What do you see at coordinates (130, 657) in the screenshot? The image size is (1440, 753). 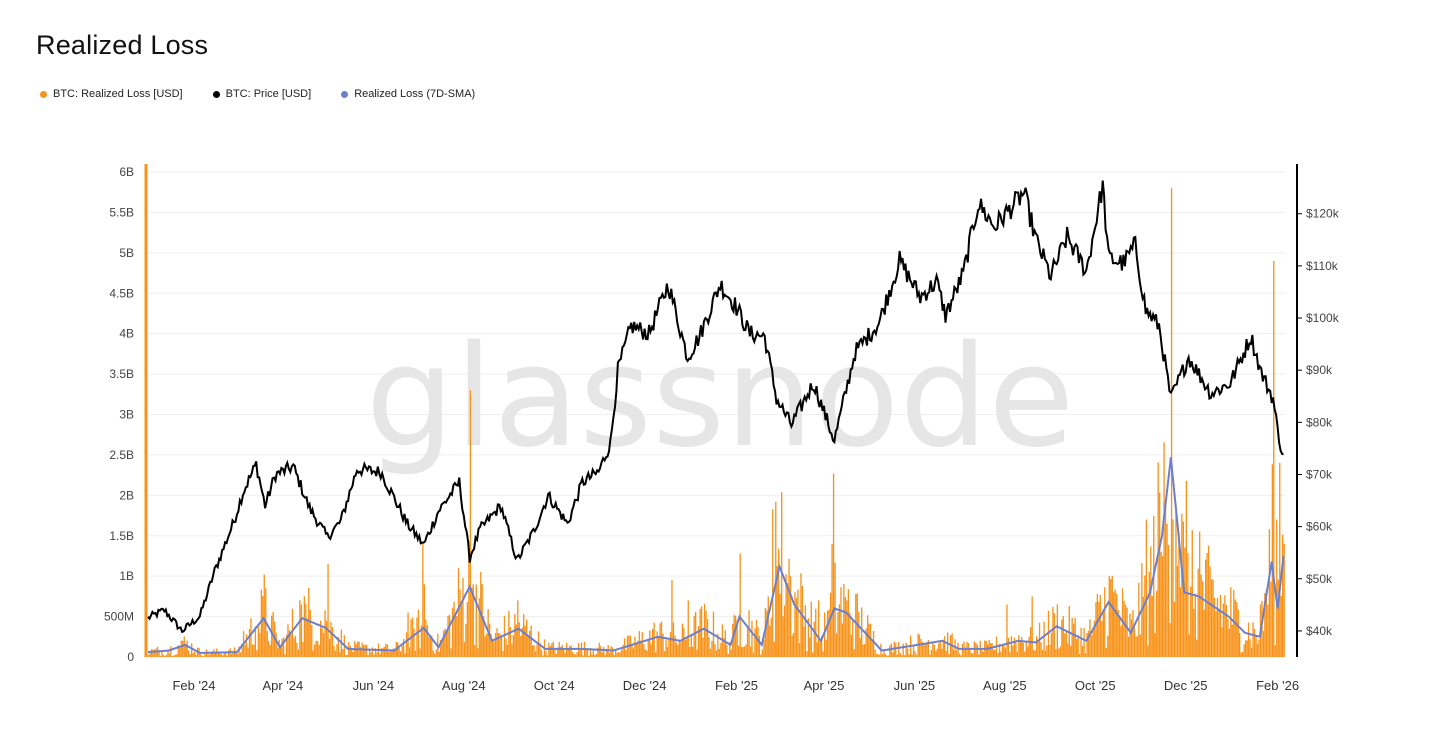 I see `y-left-tick-label: 0` at bounding box center [130, 657].